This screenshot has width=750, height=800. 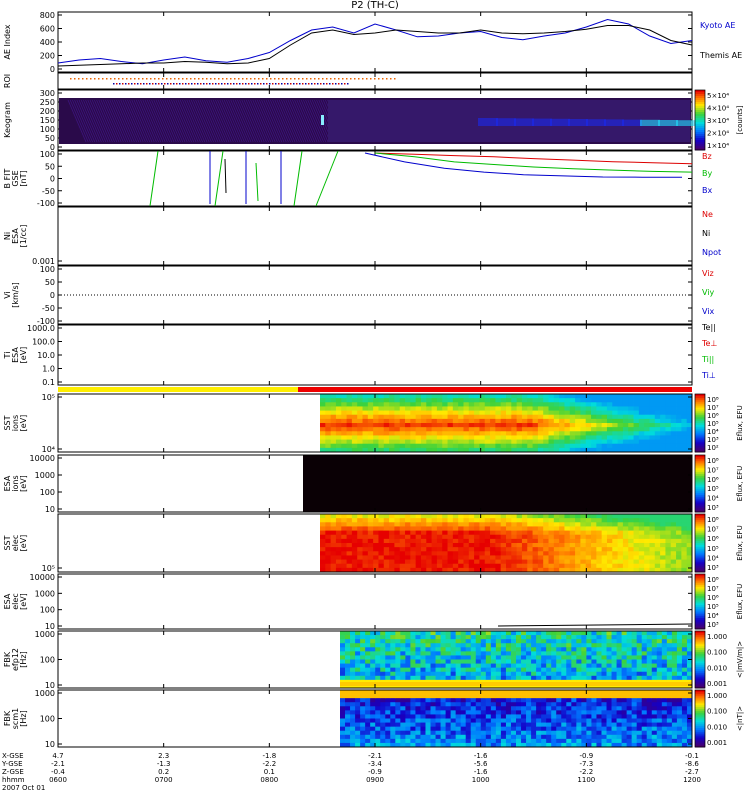 I want to click on ae-tick-label: 600, so click(x=47, y=29).